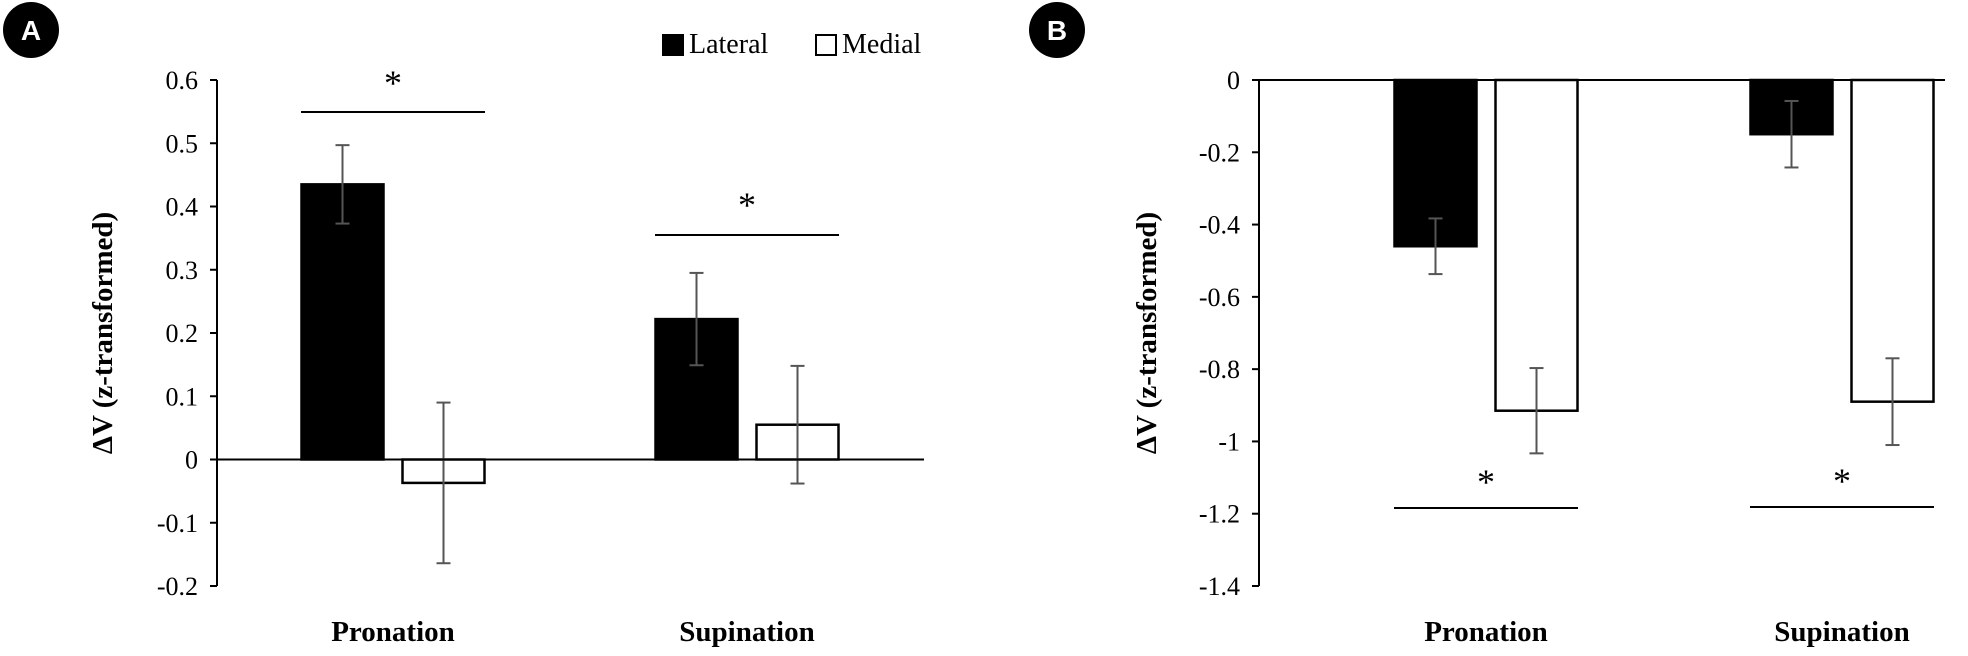  Describe the element at coordinates (1229, 441) in the screenshot. I see `y-tick-label: -1` at that location.